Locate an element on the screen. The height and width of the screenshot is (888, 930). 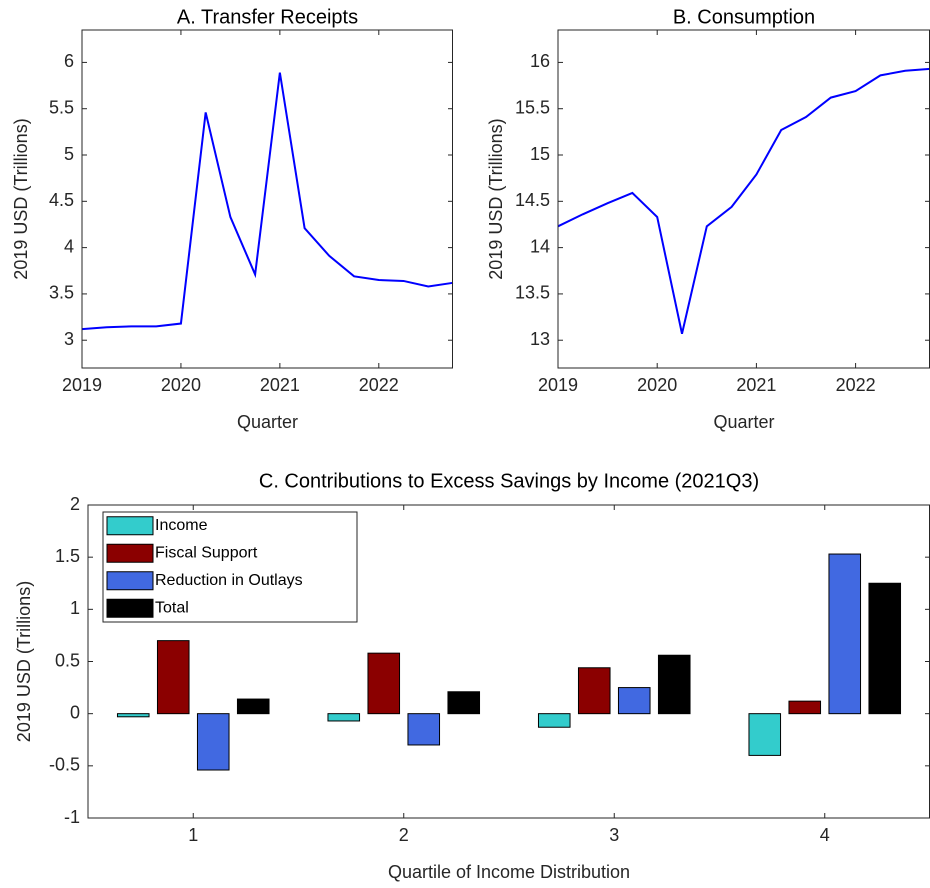
y-tick-label: 5.5 is located at coordinates (61, 107).